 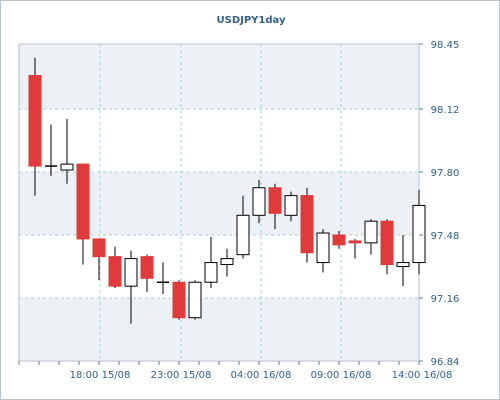 I want to click on x-tick-label: 09:00 16/08, so click(x=341, y=375).